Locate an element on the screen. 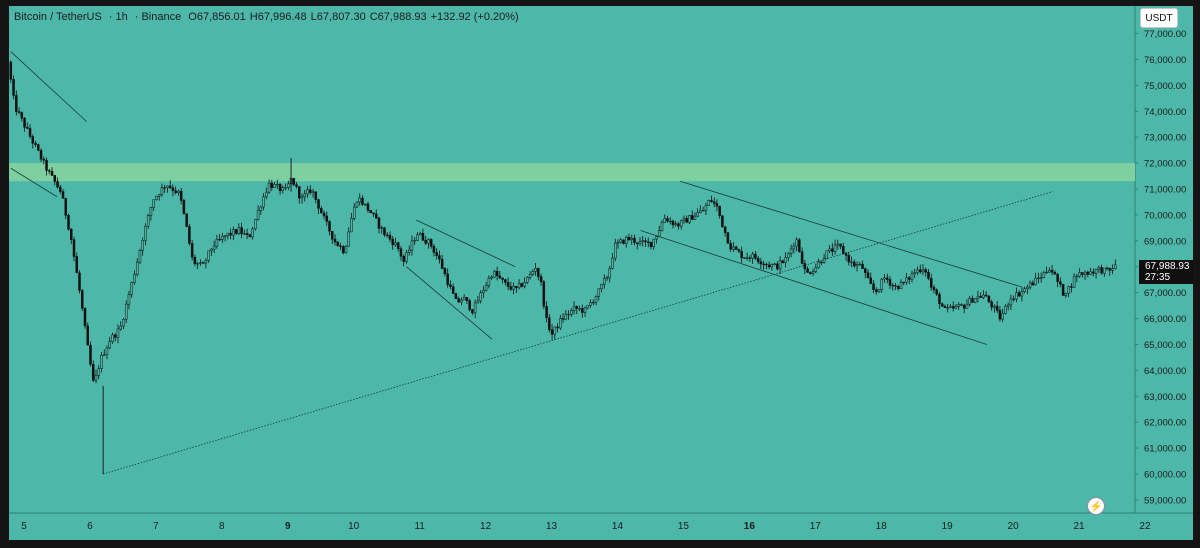  price-tick-label: 71,000.00 is located at coordinates (1165, 189).